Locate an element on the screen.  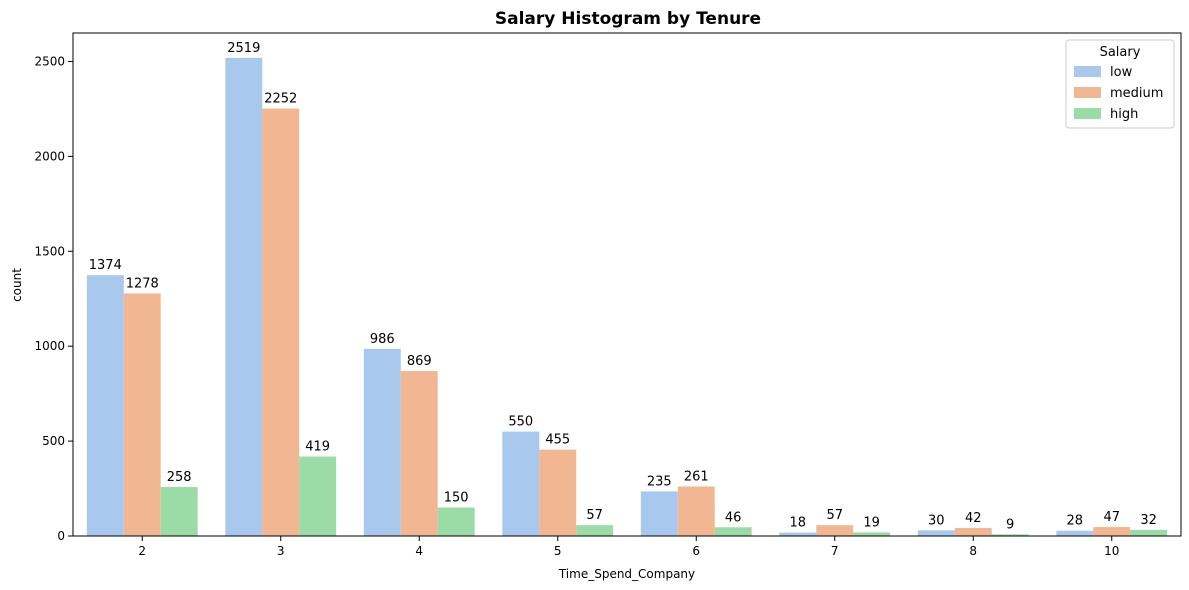
data-label-low-4: 986 is located at coordinates (382, 339).